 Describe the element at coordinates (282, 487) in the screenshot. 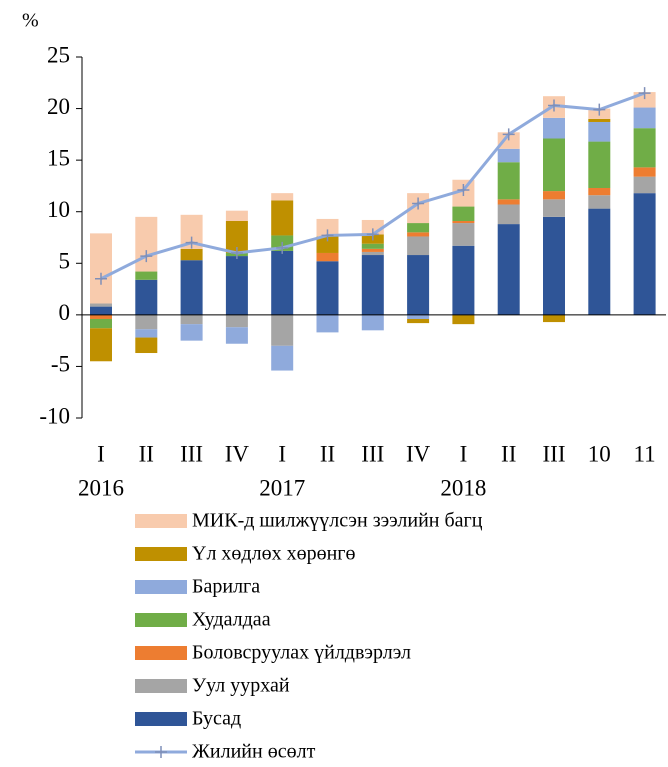

I see `group-label: 2017` at that location.